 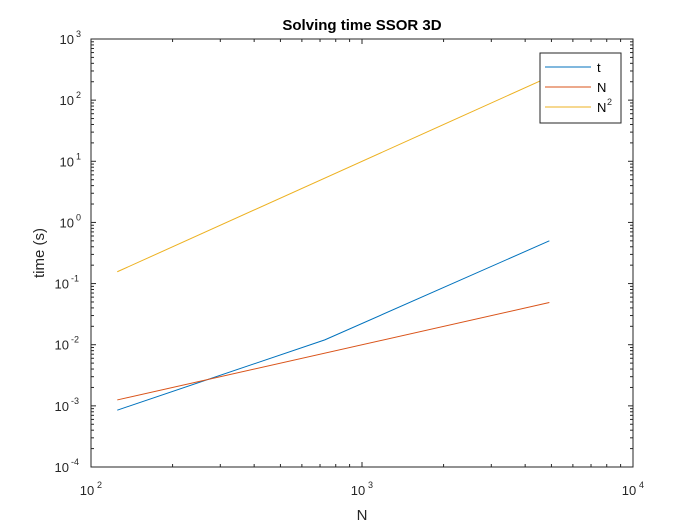 What do you see at coordinates (75, 462) in the screenshot?
I see `y-tick-label-exponent: -4` at bounding box center [75, 462].